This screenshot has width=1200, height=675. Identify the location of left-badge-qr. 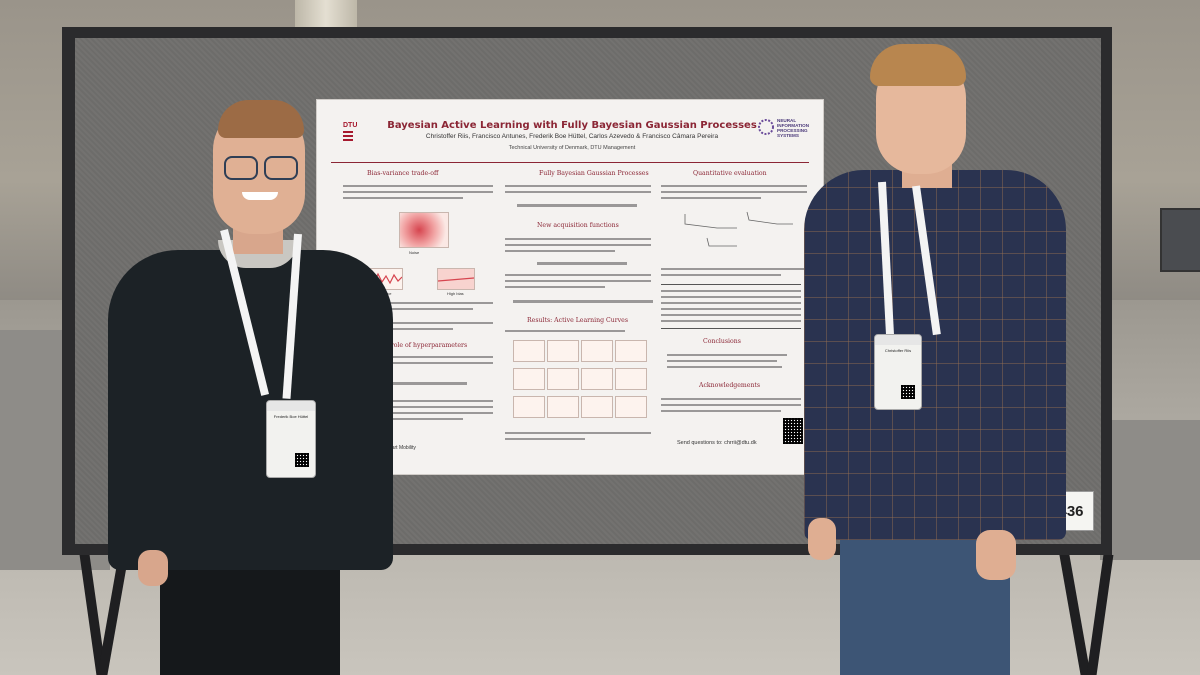
(302, 460).